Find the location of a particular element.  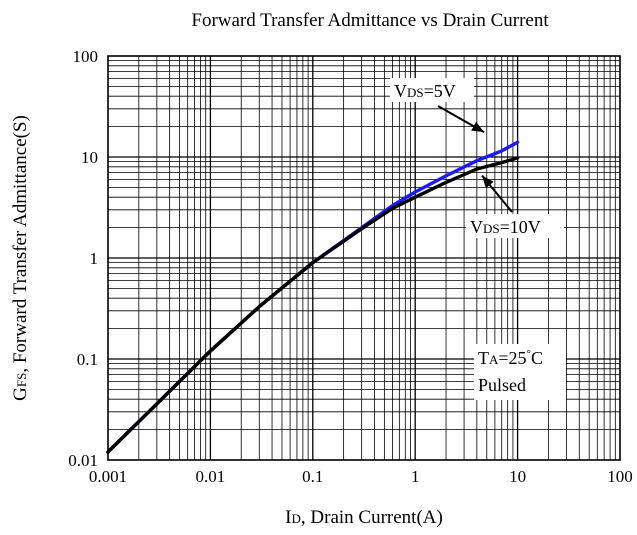

annotation-ta: TA=25°C is located at coordinates (510, 358).